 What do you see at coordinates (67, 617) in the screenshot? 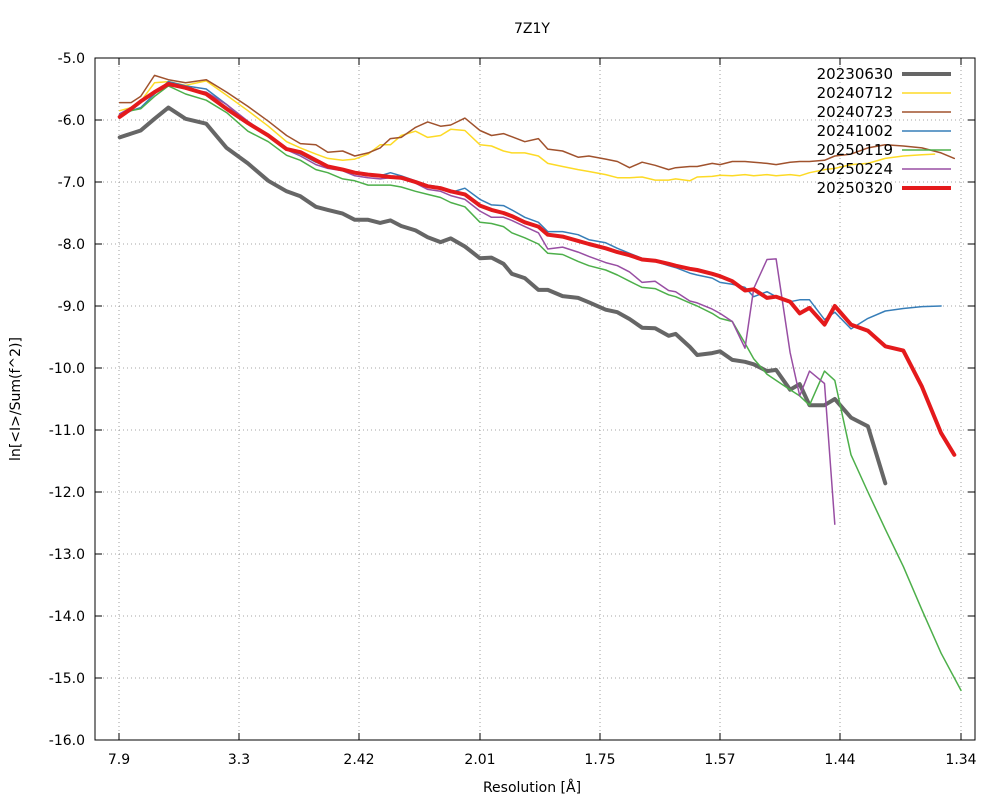
I see `y-tick-label: -14.0` at bounding box center [67, 617].